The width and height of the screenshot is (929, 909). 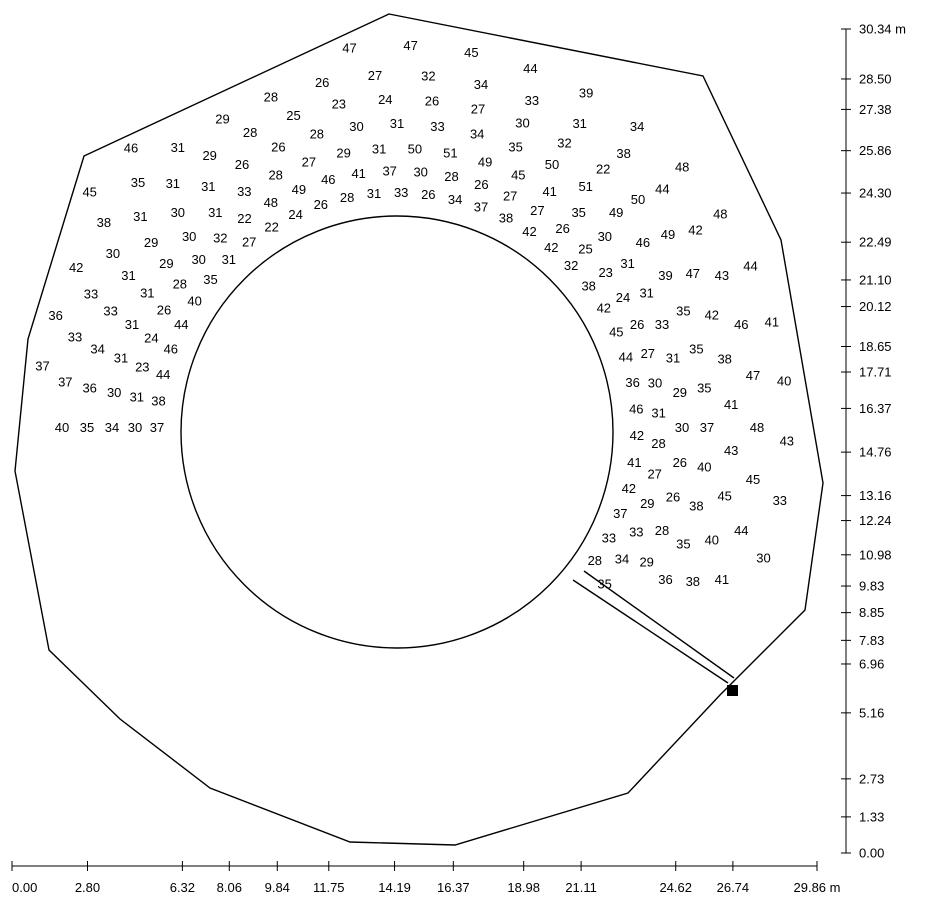 What do you see at coordinates (817, 887) in the screenshot?
I see `horizontal-tick-label: 29.86 m` at bounding box center [817, 887].